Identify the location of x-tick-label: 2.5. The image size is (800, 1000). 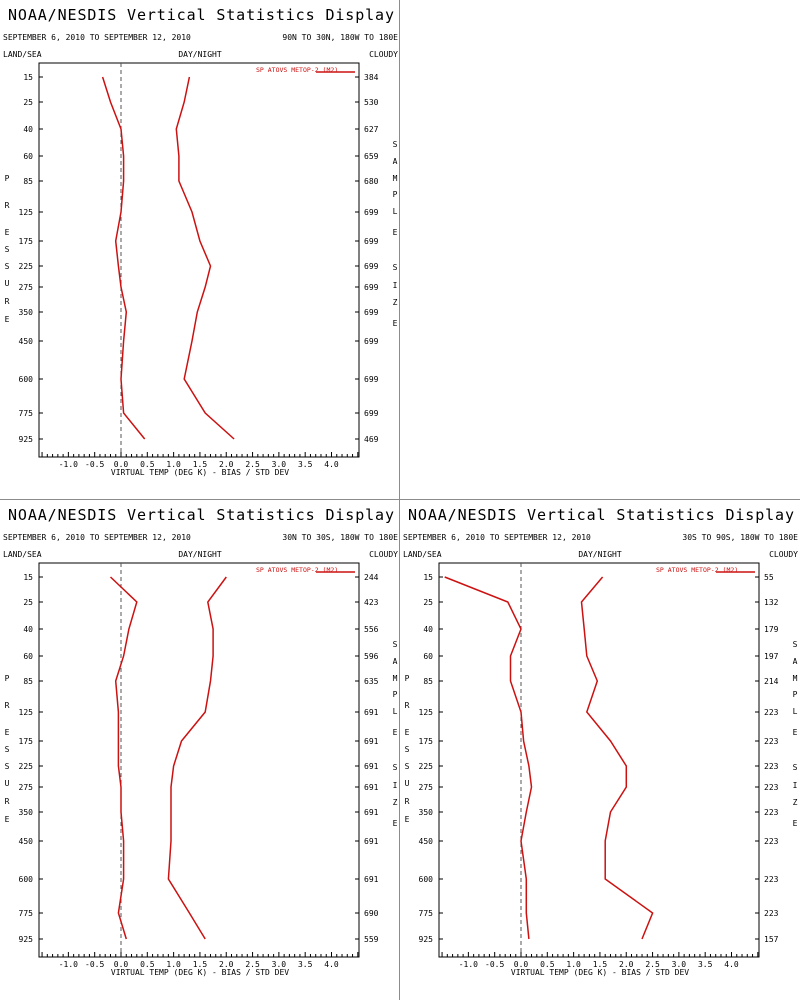
(252, 464).